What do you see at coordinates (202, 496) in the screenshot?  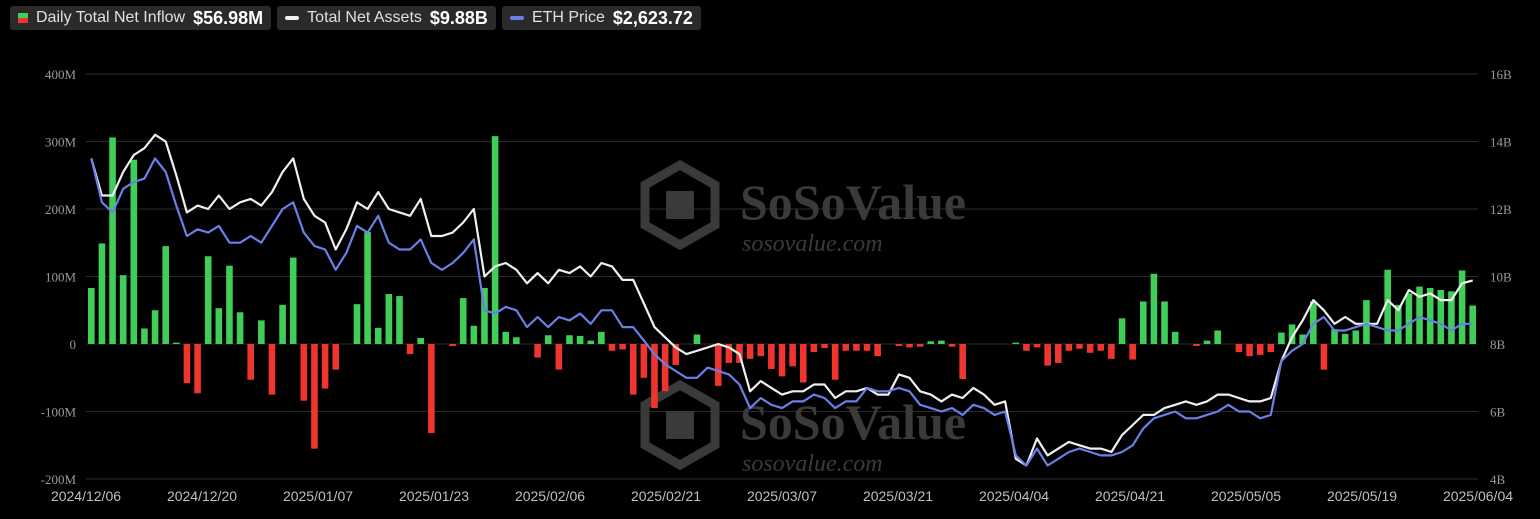 I see `x-tick-label: 2024/12/20` at bounding box center [202, 496].